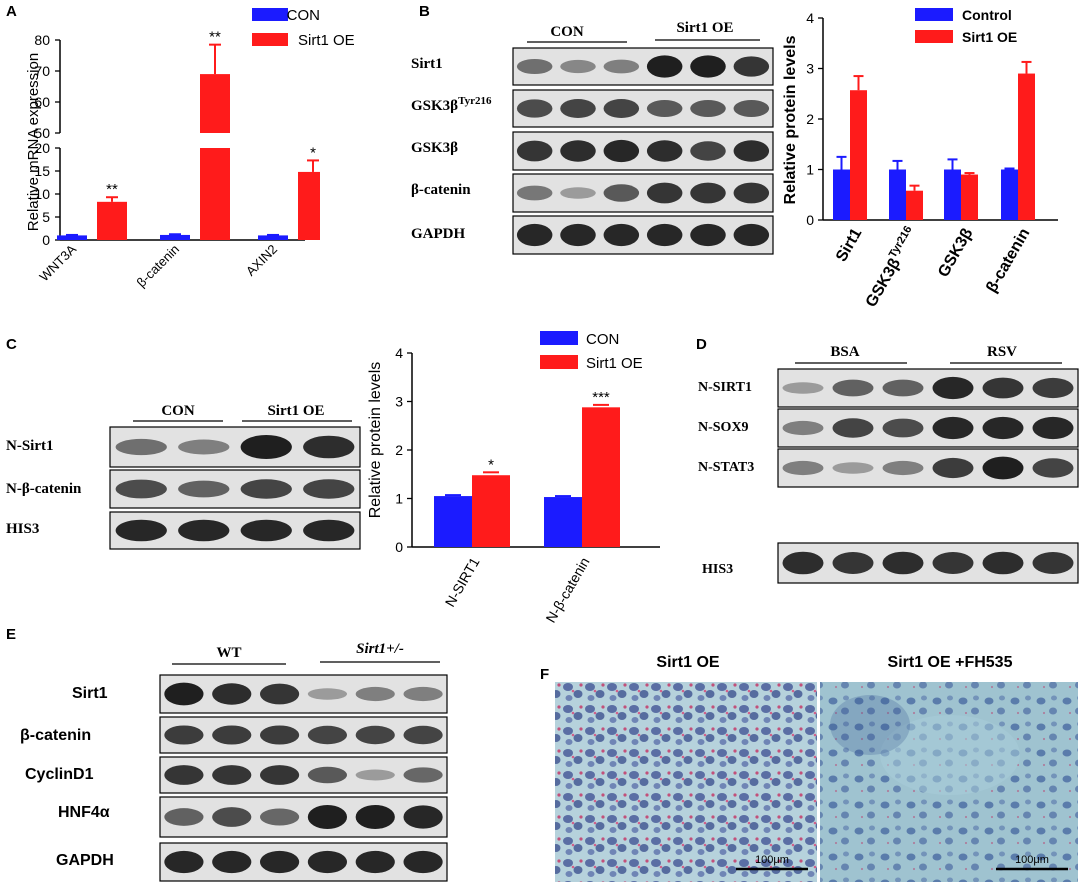  What do you see at coordinates (602, 339) in the screenshot?
I see `legend-c-con-label: CON` at bounding box center [602, 339].